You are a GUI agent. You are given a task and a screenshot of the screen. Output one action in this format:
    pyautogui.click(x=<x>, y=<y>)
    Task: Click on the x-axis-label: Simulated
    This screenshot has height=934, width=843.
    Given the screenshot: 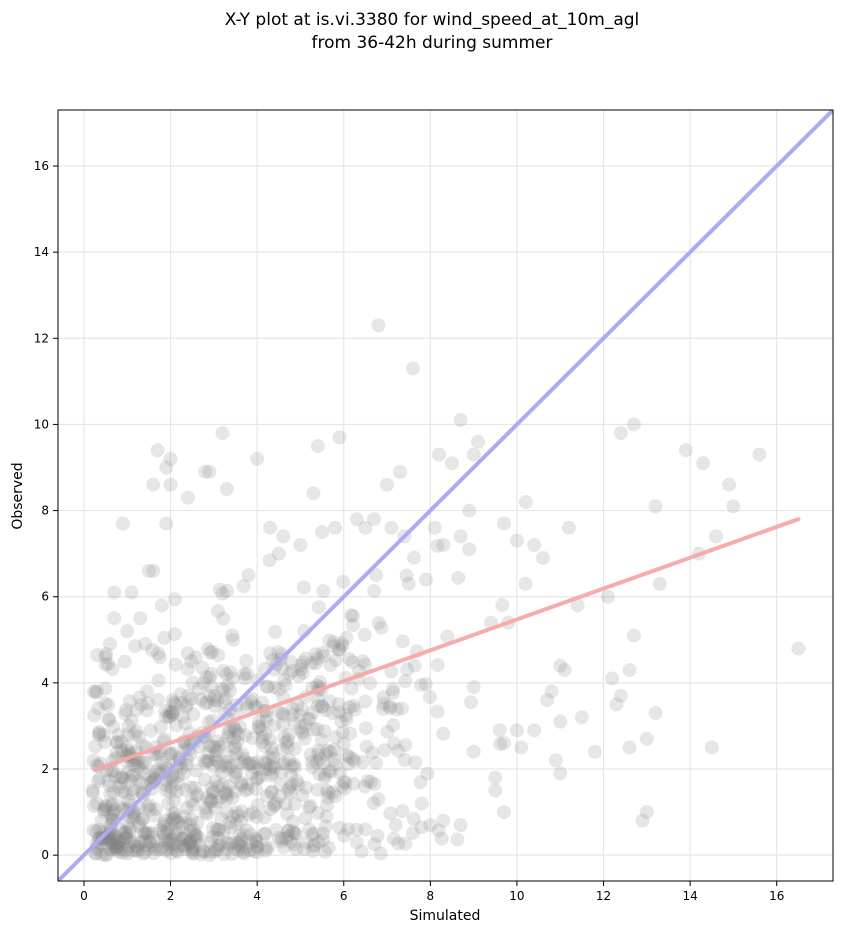 What is the action you would take?
    pyautogui.click(x=445, y=916)
    